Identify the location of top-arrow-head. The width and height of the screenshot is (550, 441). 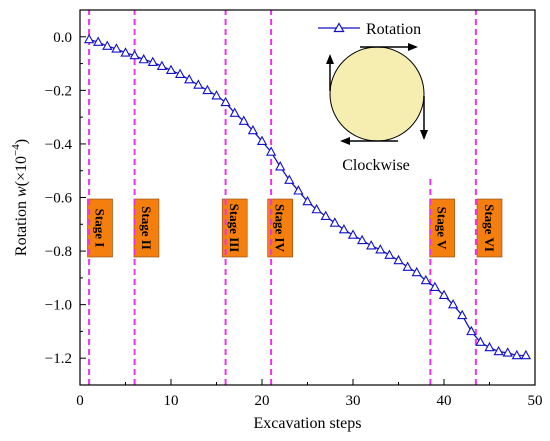
(413, 47).